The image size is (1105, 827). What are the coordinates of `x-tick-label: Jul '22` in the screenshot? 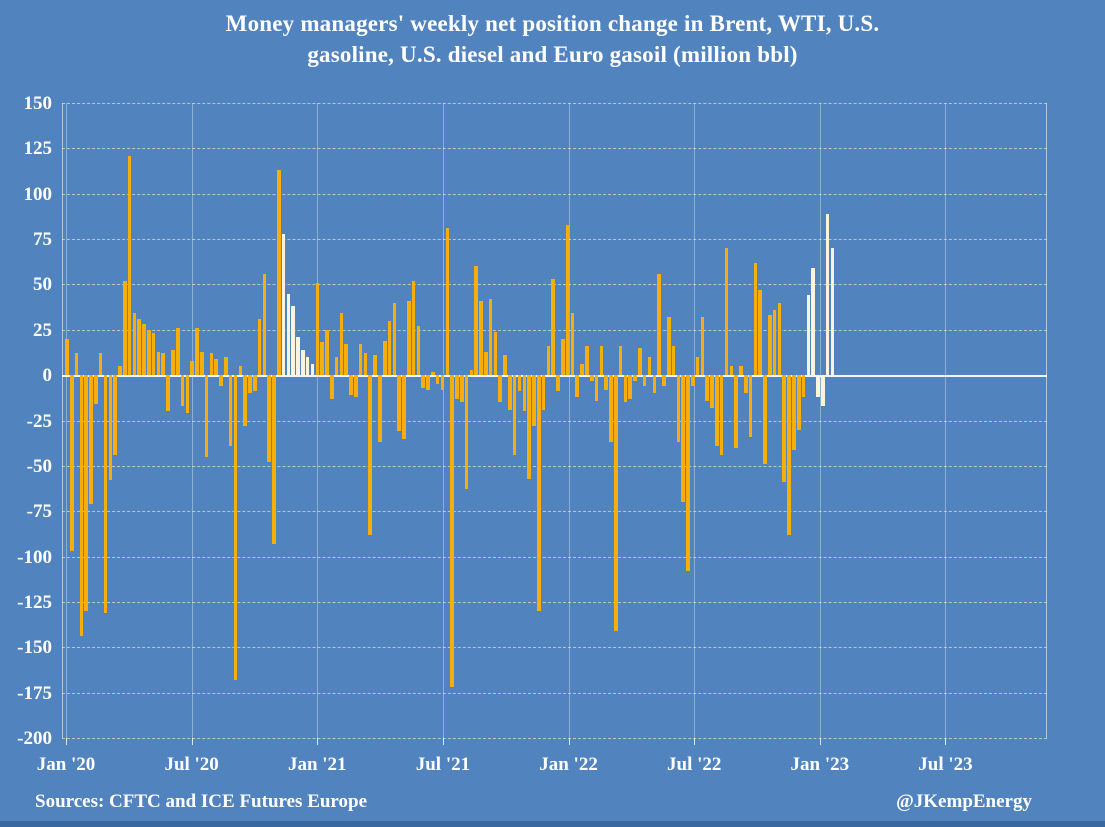 It's located at (694, 764).